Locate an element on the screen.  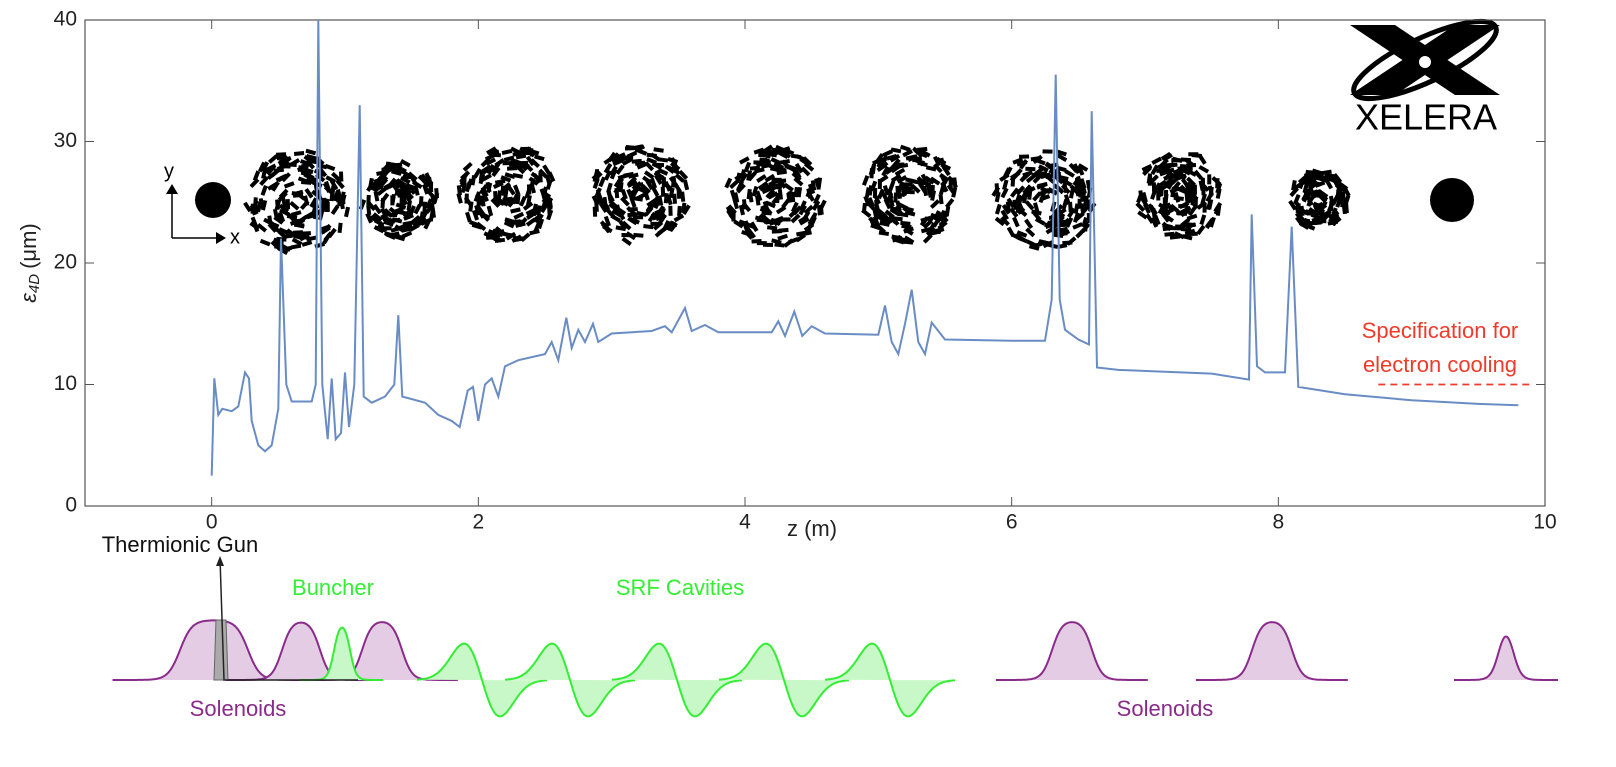
logo: XELERA is located at coordinates (1425, 78).